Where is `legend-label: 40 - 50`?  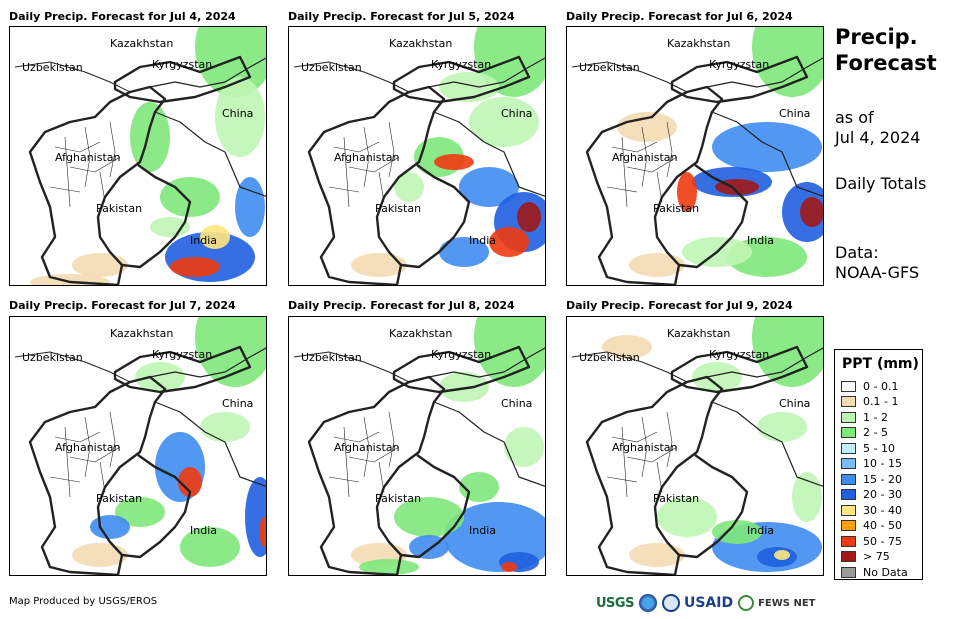
legend-label: 40 - 50 is located at coordinates (882, 525).